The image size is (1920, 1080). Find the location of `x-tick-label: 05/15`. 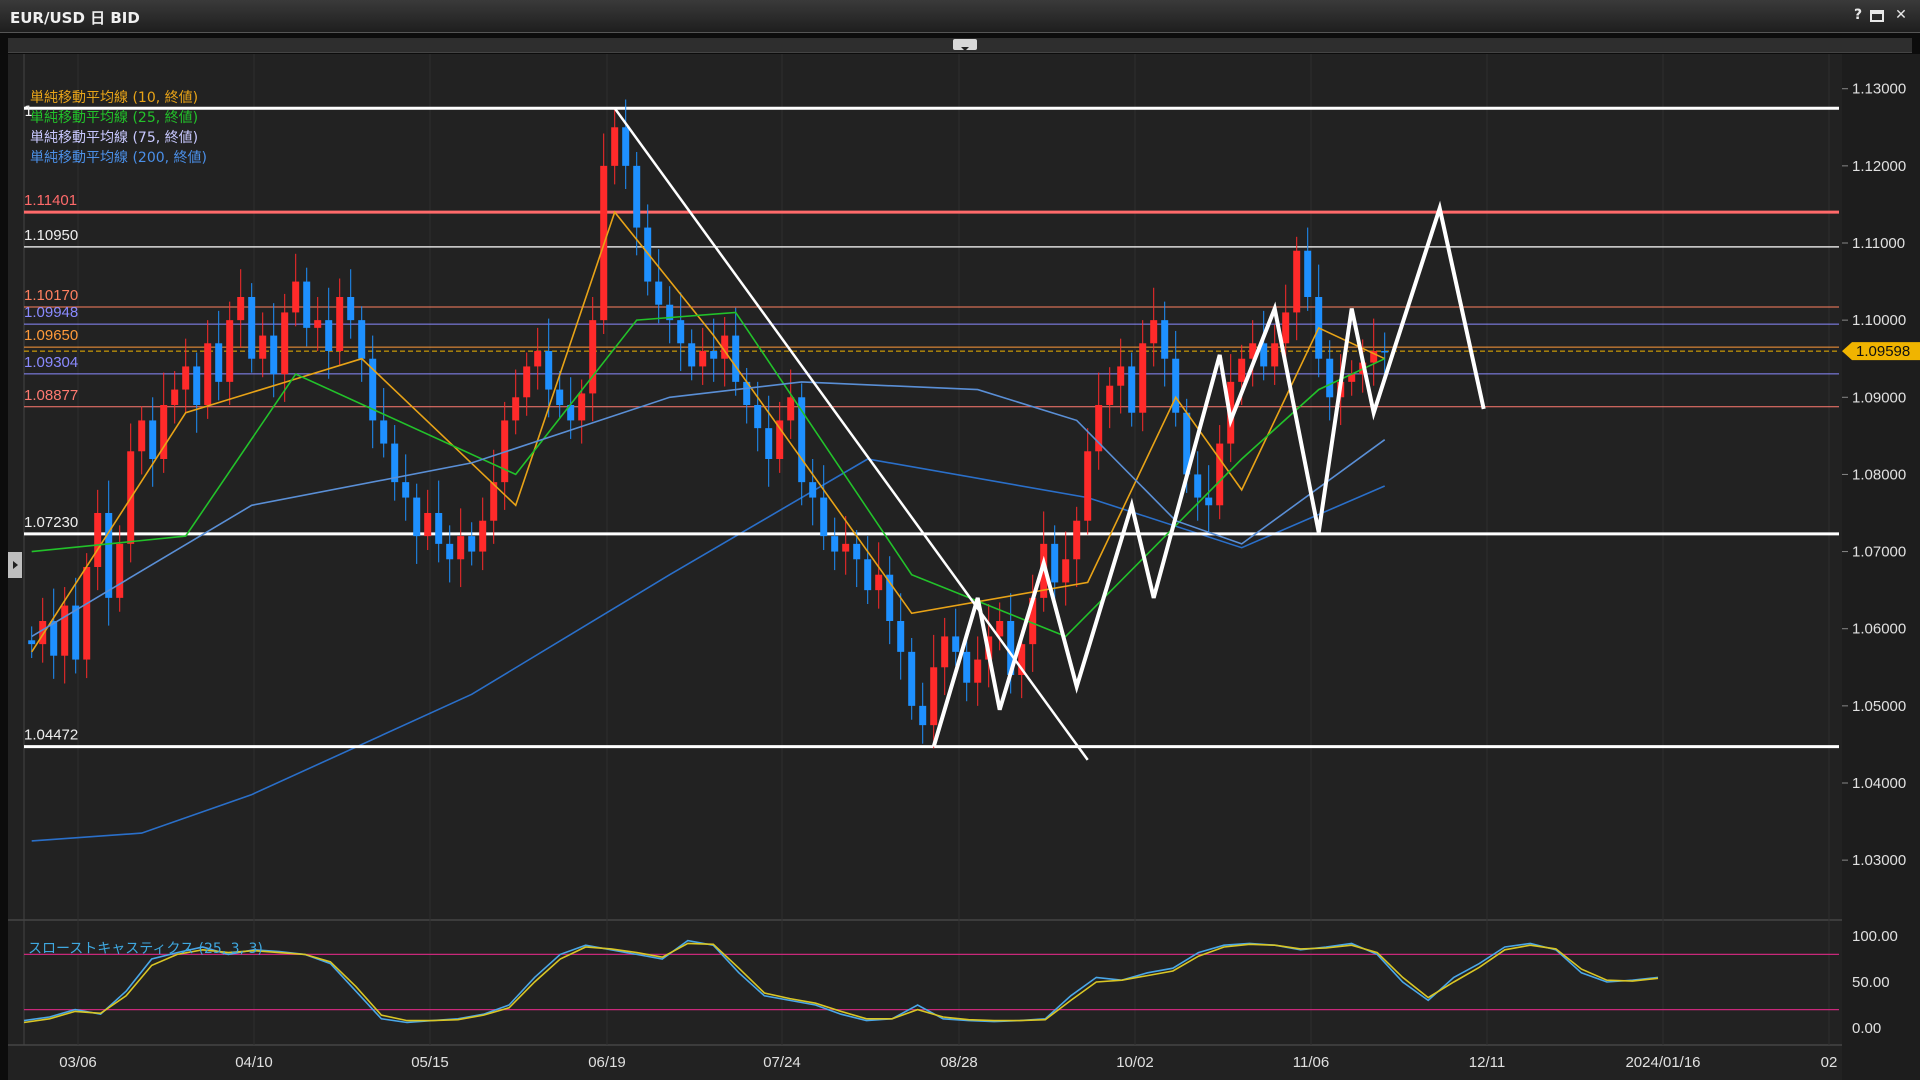

x-tick-label: 05/15 is located at coordinates (430, 1062).